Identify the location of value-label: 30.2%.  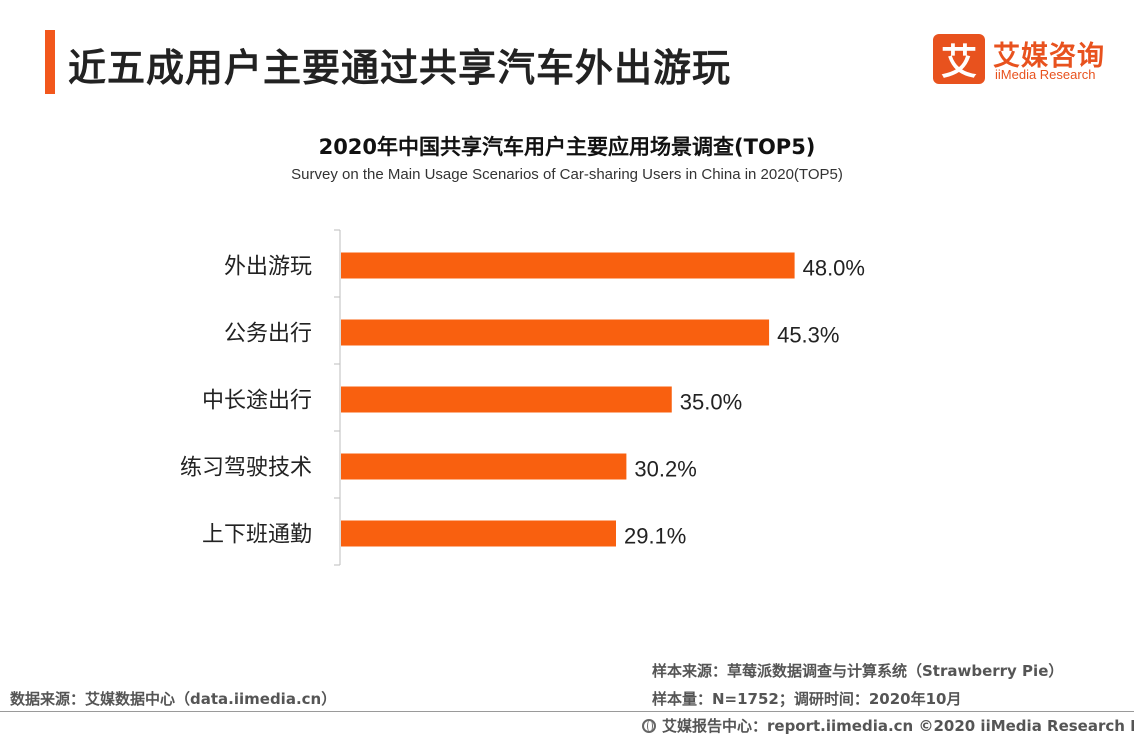
(665, 469).